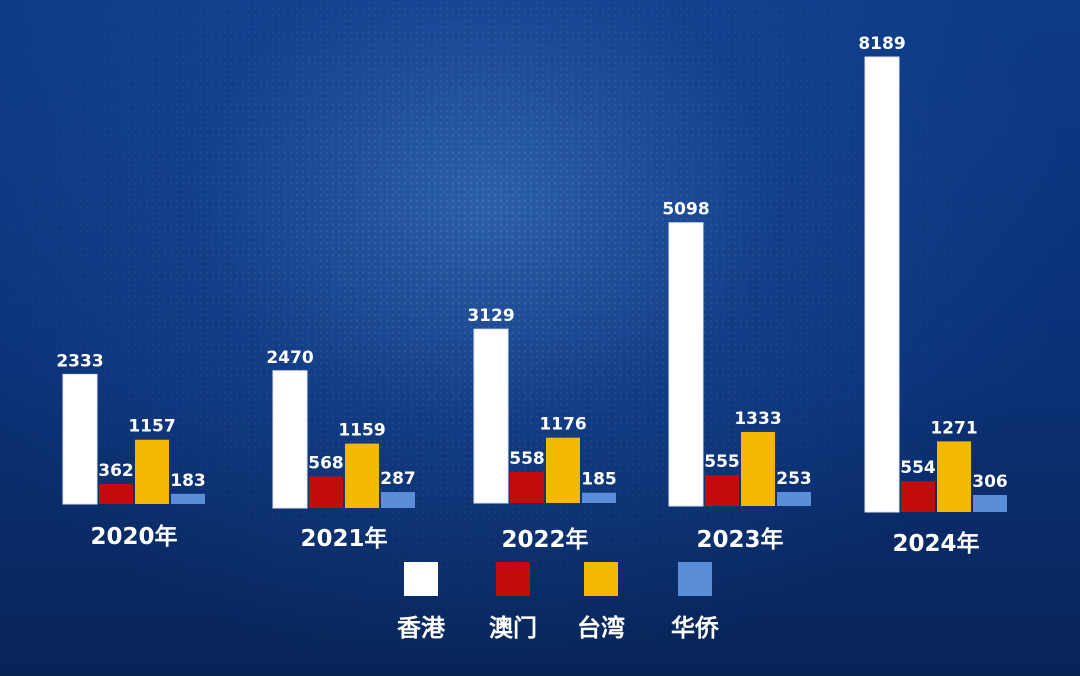 The height and width of the screenshot is (676, 1080). I want to click on data-label-澳门-2023年: 555, so click(722, 462).